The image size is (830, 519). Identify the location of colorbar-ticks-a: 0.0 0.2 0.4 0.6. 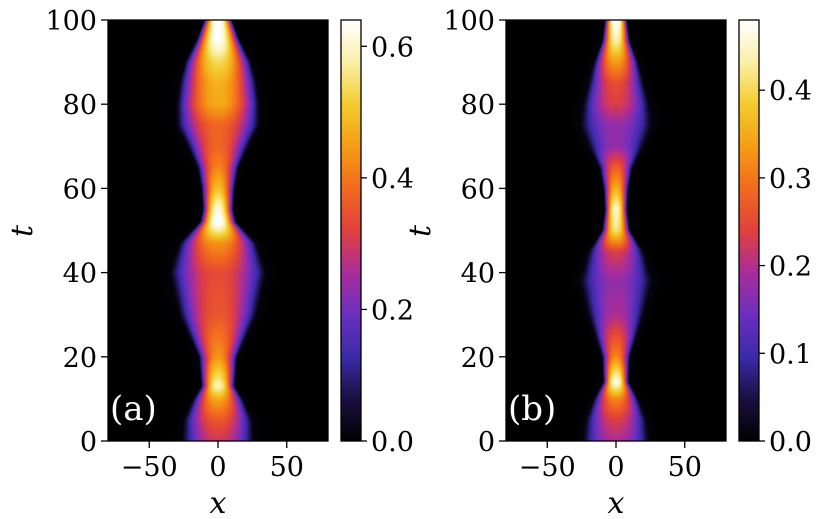
(387, 245).